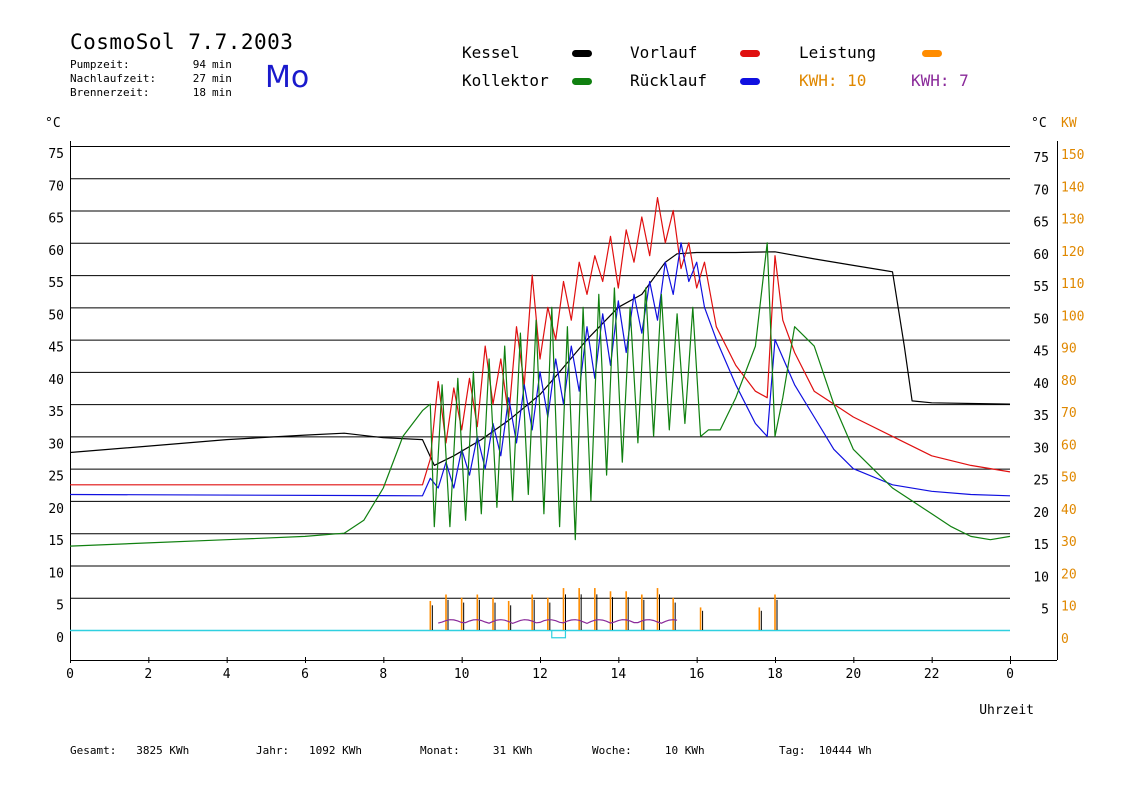  I want to click on y-axis-unit-left: °C, so click(53, 123).